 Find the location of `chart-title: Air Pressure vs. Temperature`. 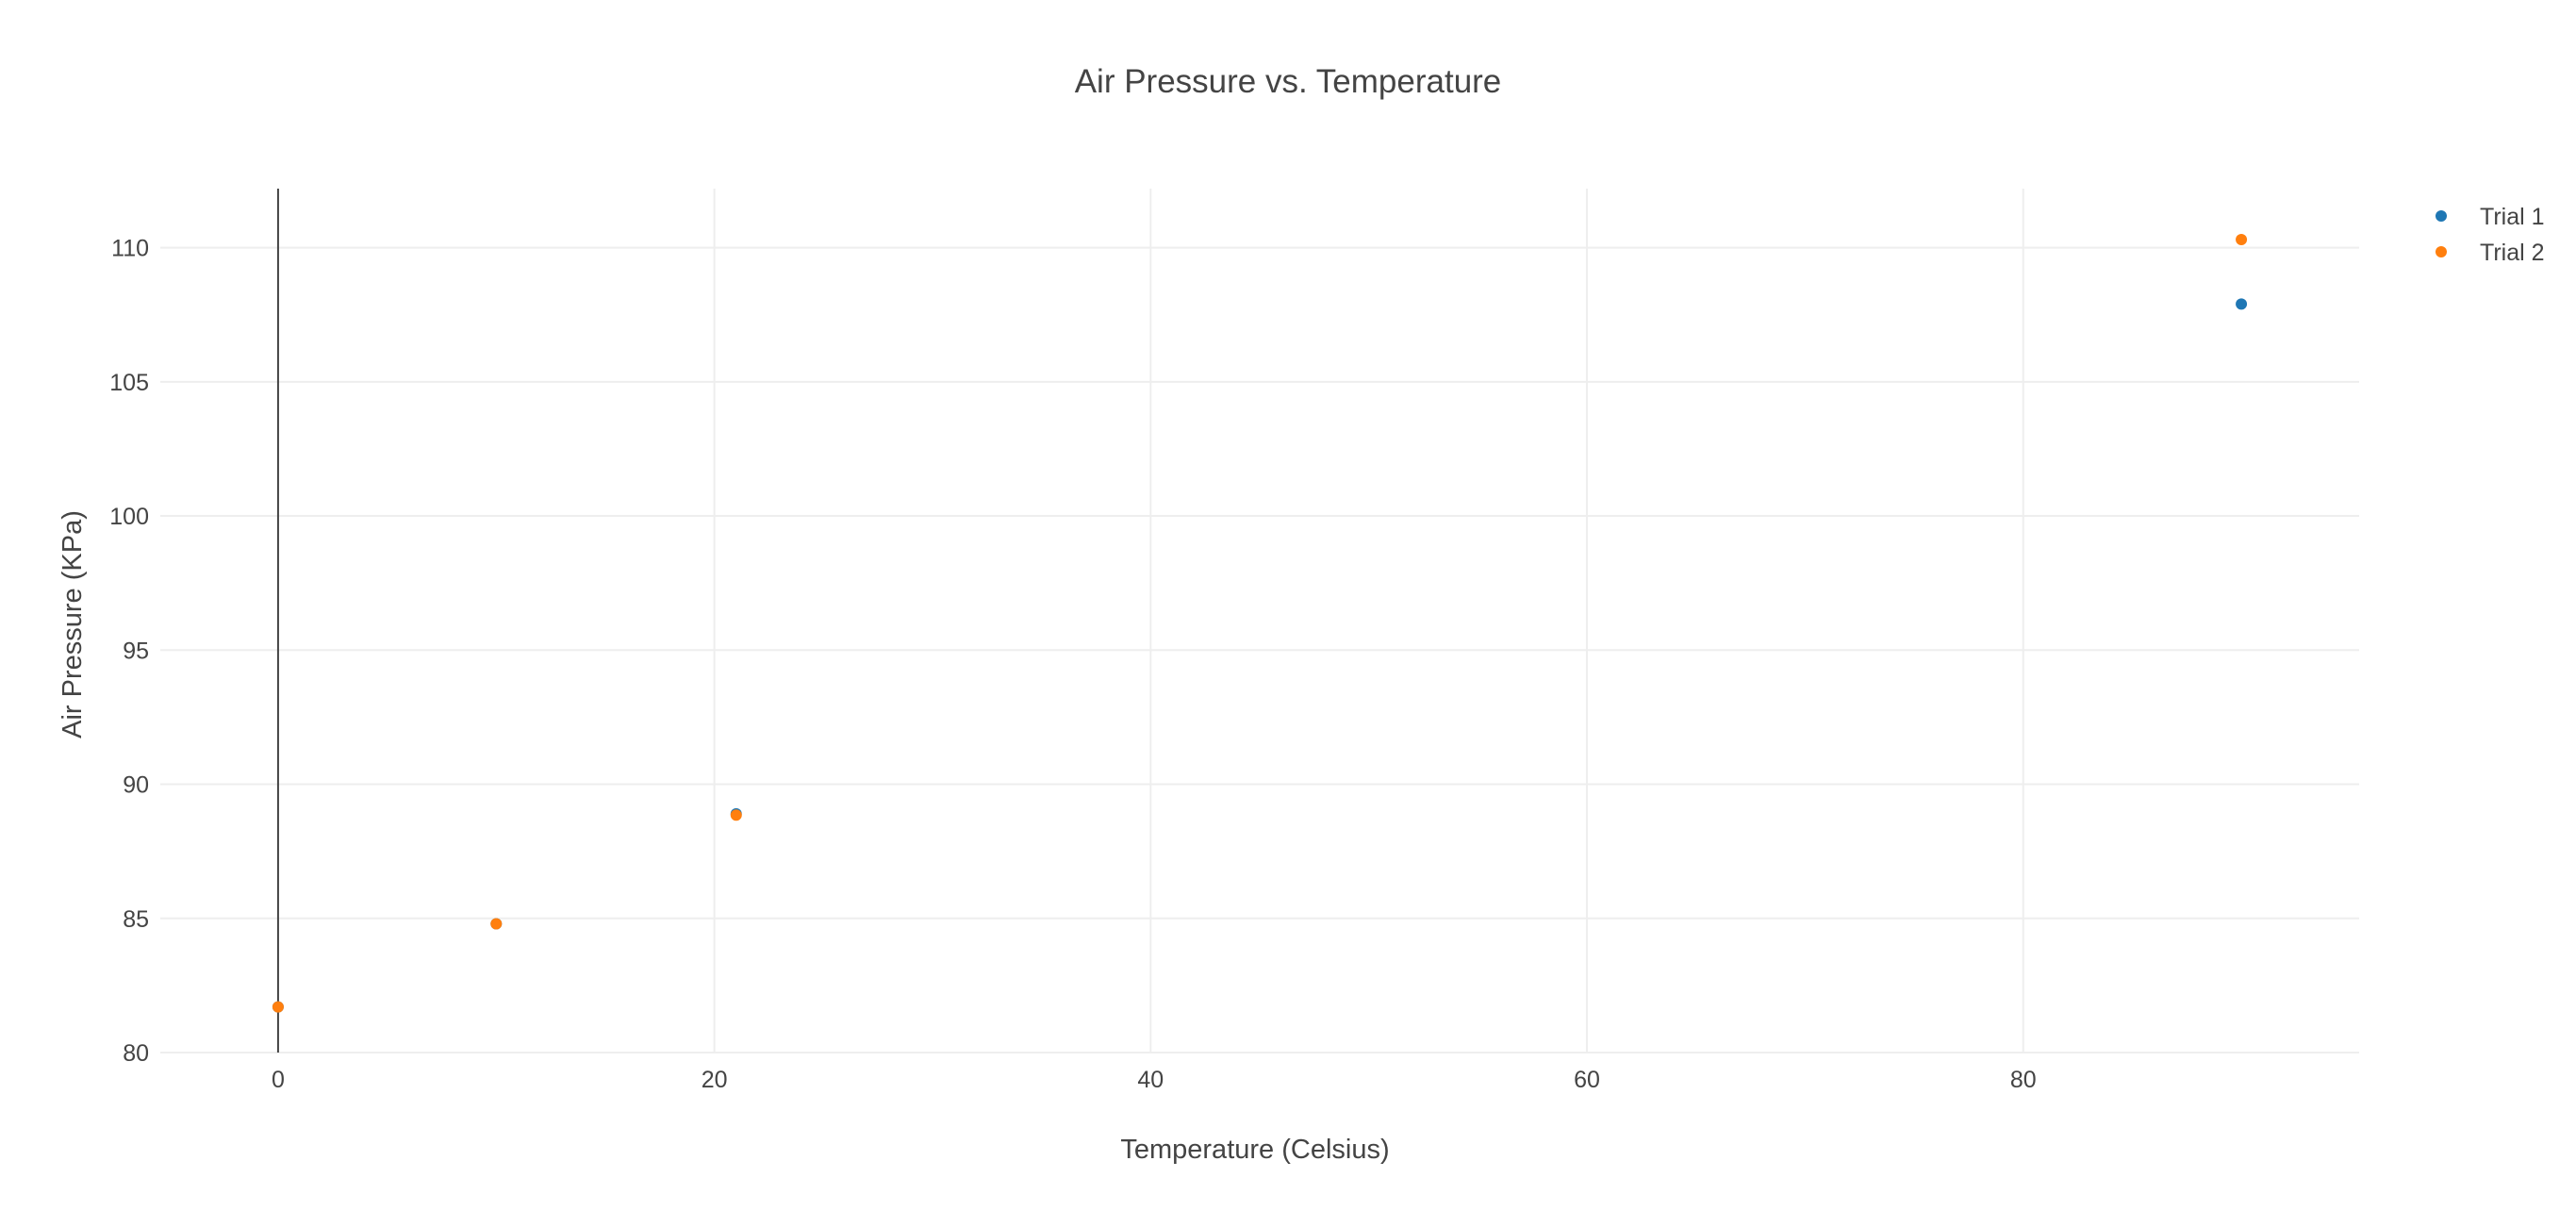

chart-title: Air Pressure vs. Temperature is located at coordinates (1288, 81).